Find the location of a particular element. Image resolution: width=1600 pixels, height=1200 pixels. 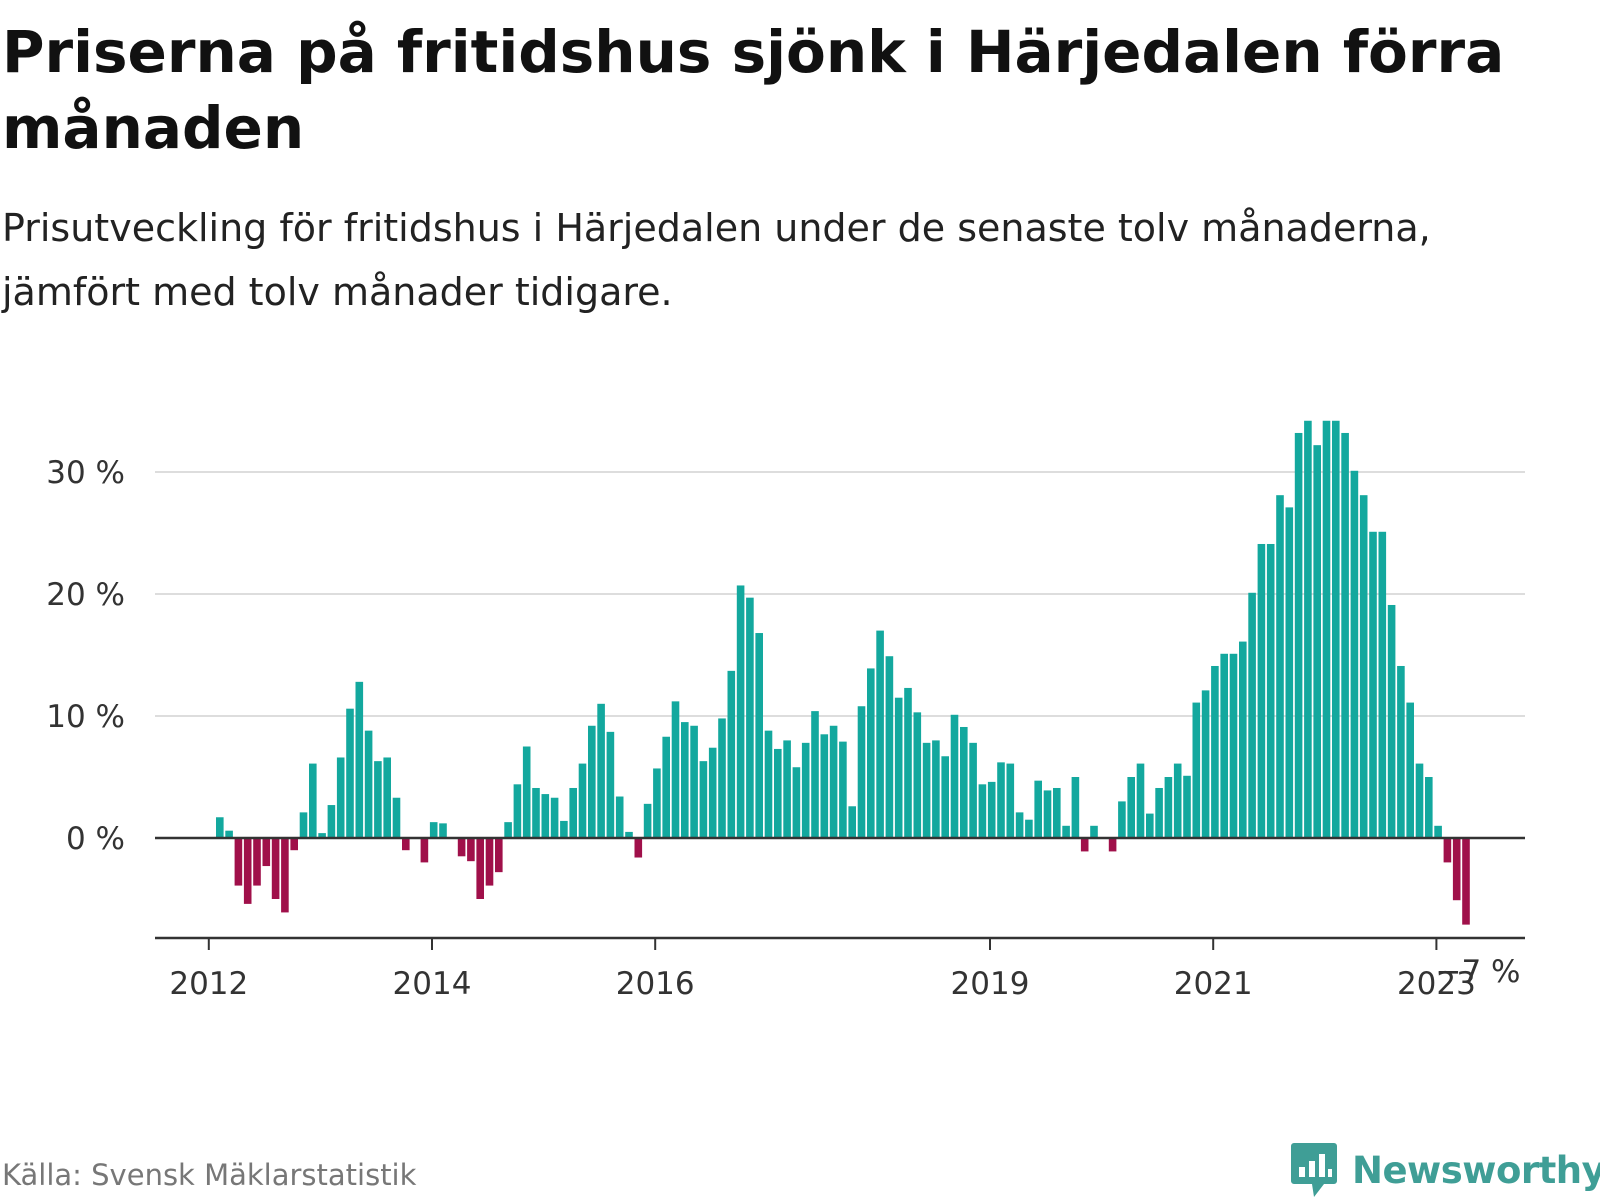

y-tick-label: 30 % is located at coordinates (85, 473).